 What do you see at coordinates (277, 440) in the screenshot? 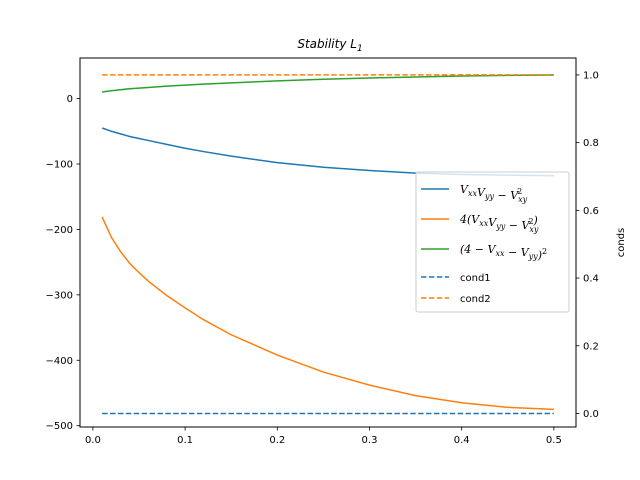
I see `x-tick-label: 0.2` at bounding box center [277, 440].